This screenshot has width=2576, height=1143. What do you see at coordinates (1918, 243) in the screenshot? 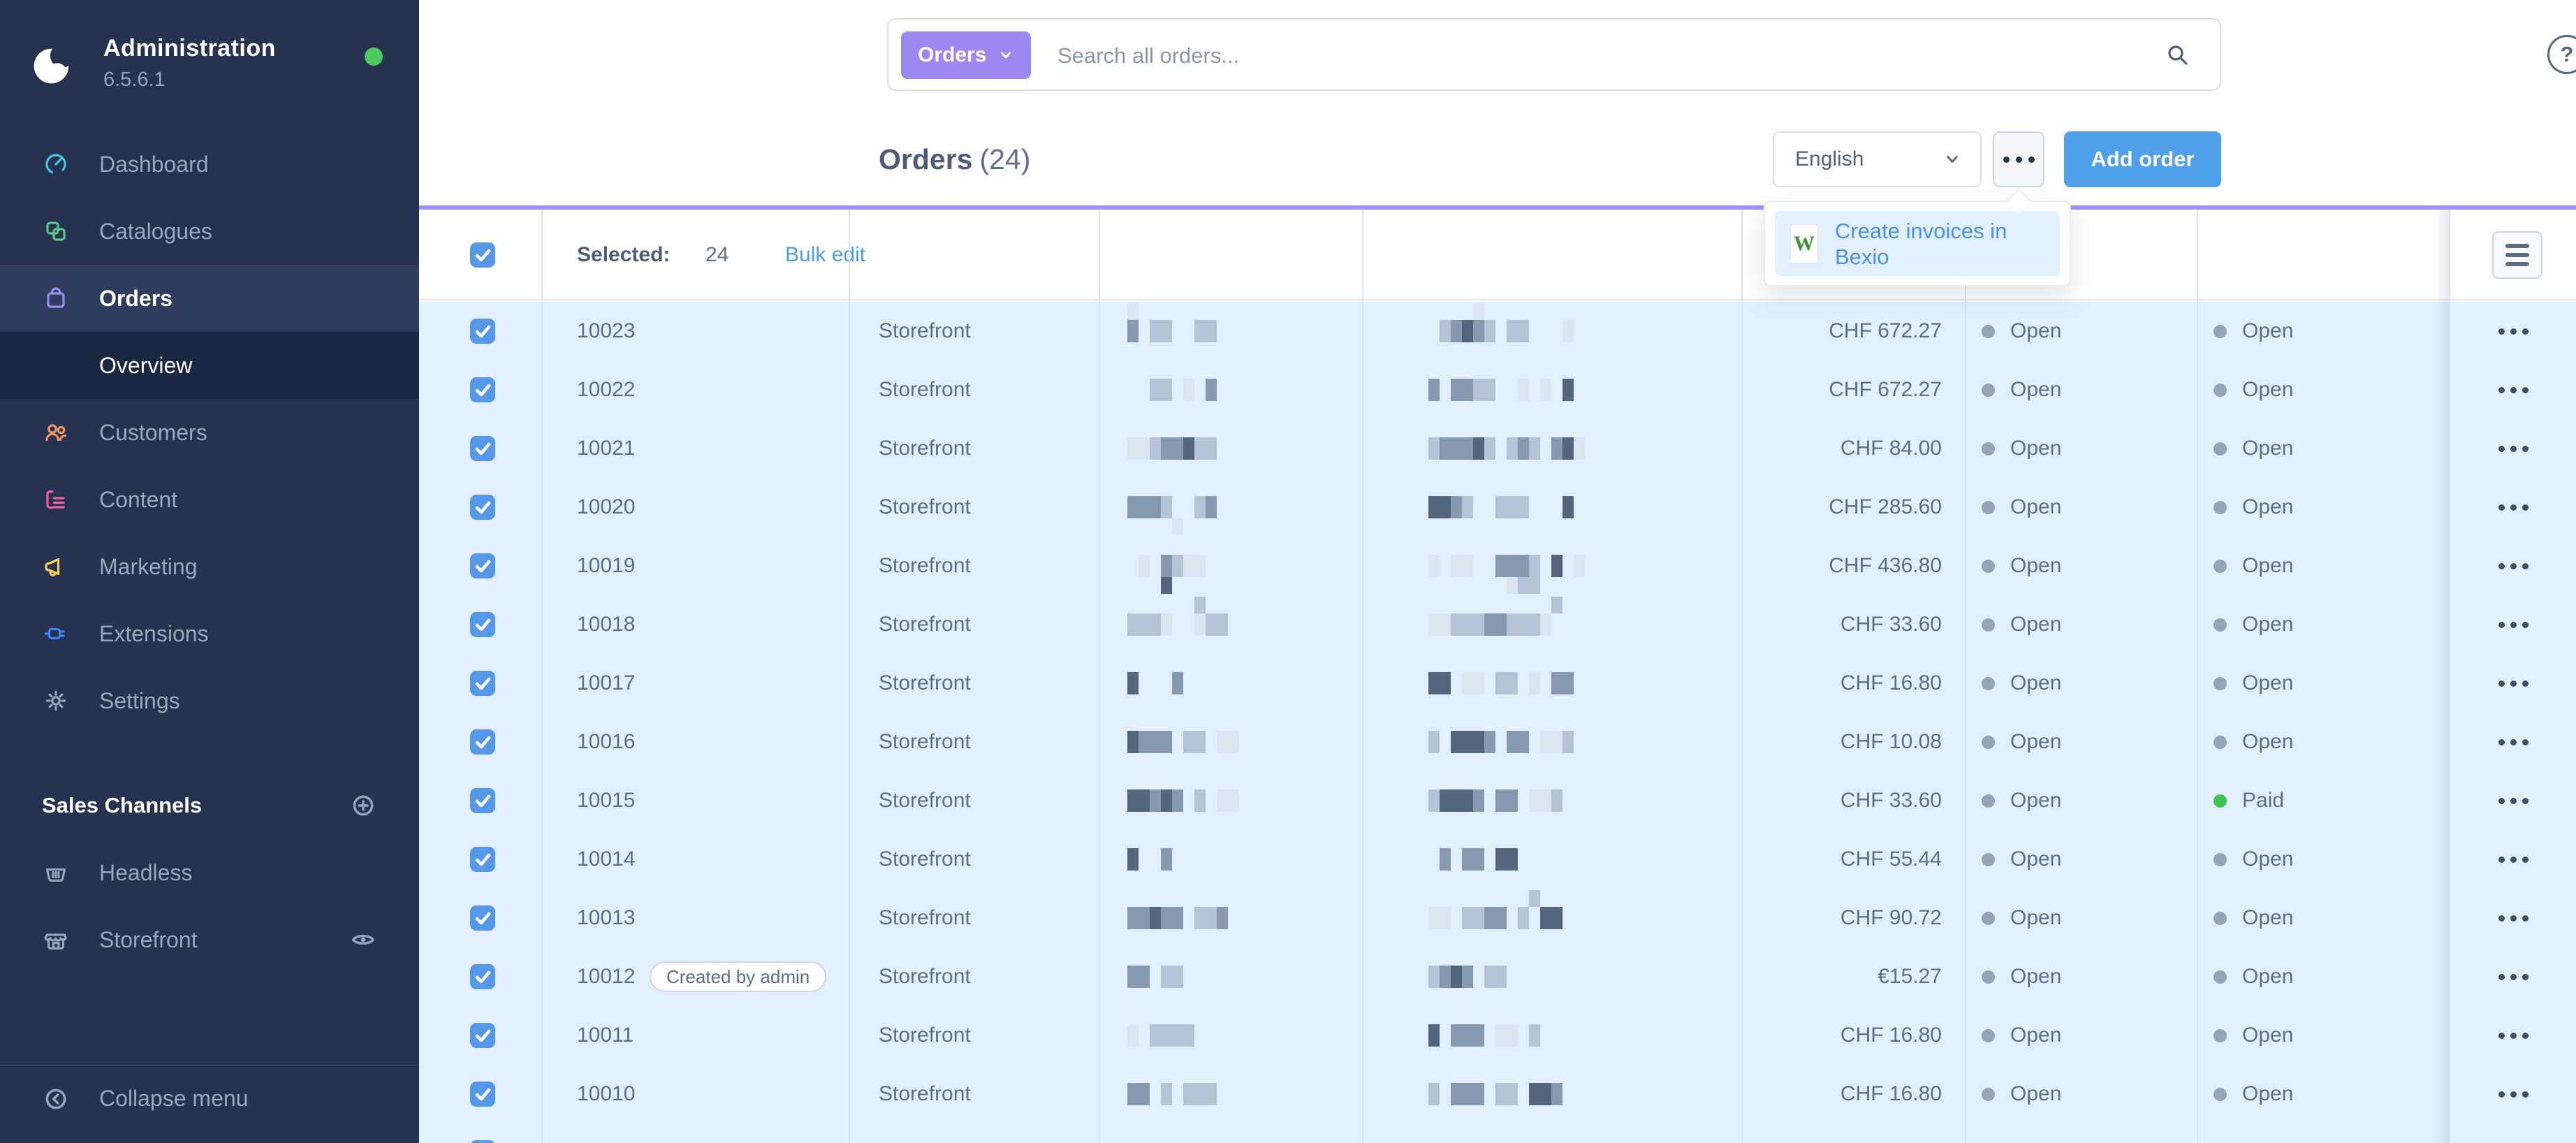
I see `context-menu-item-create-invoices: W Create invoices in Bexio` at bounding box center [1918, 243].